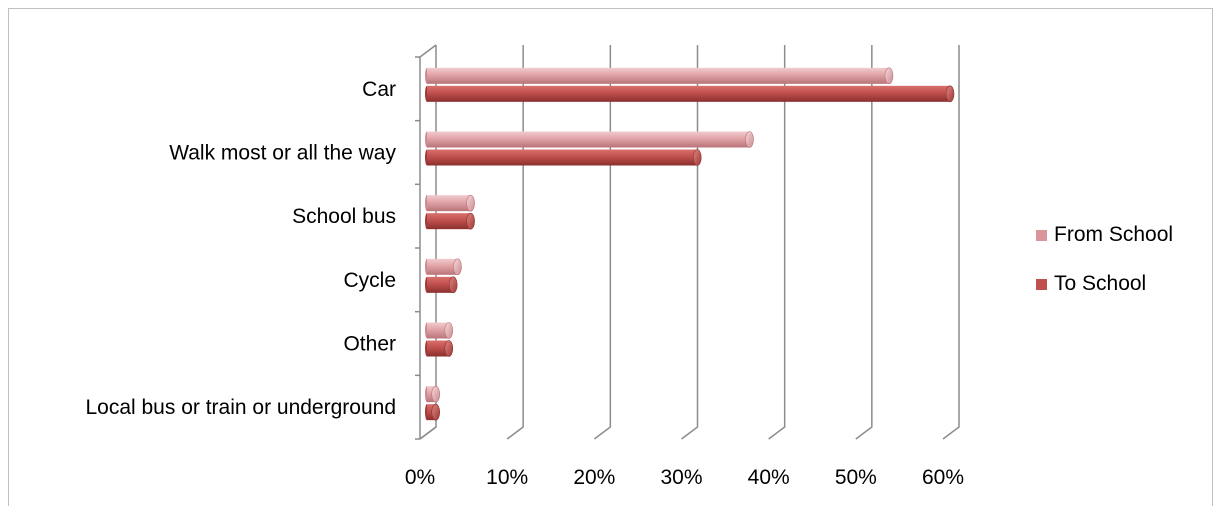 The image size is (1214, 507). I want to click on x-tick-label: 60%, so click(943, 477).